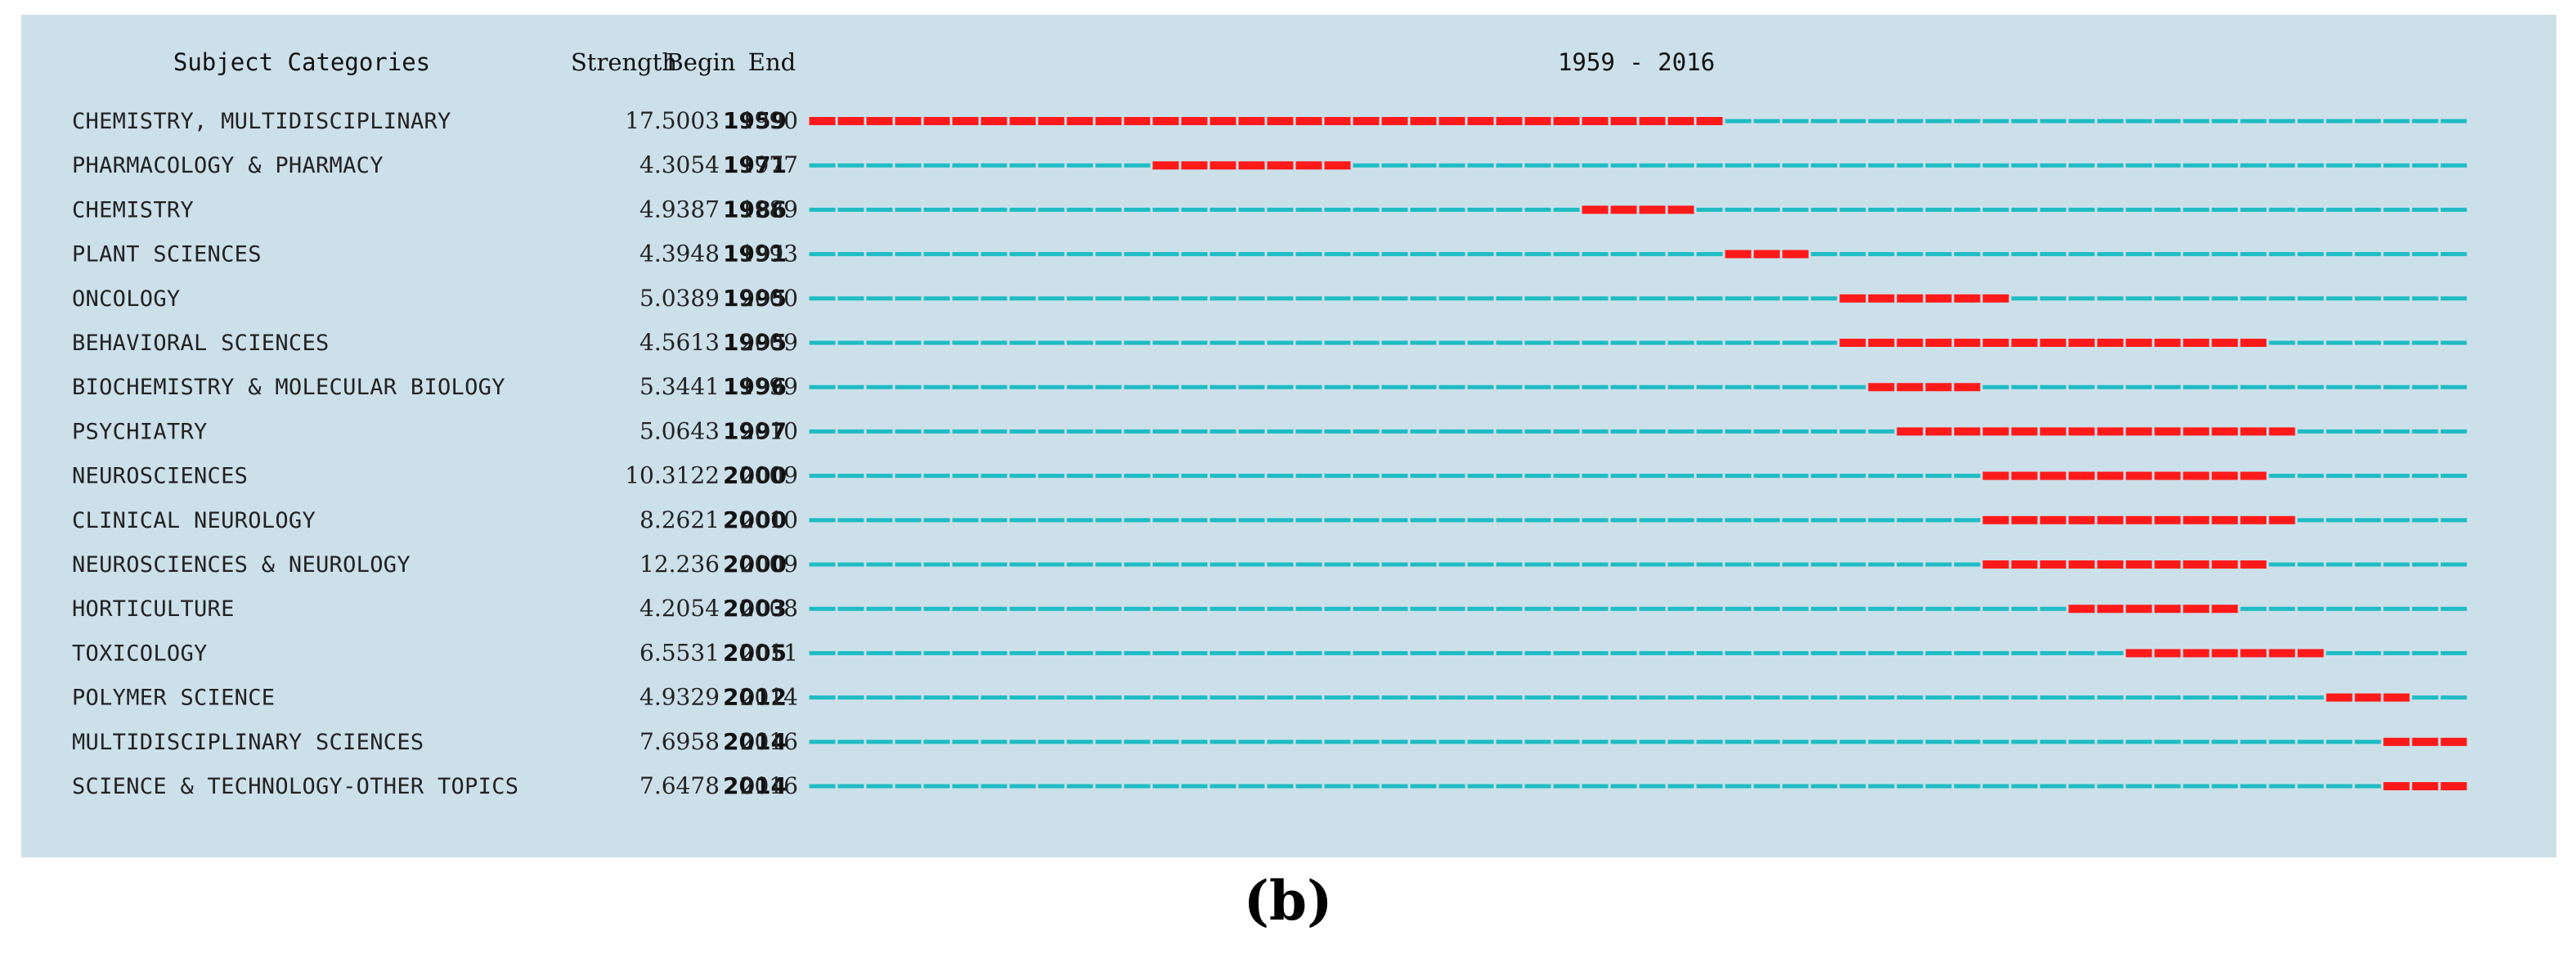 The image size is (2576, 958). I want to click on header-end: End, so click(772, 62).